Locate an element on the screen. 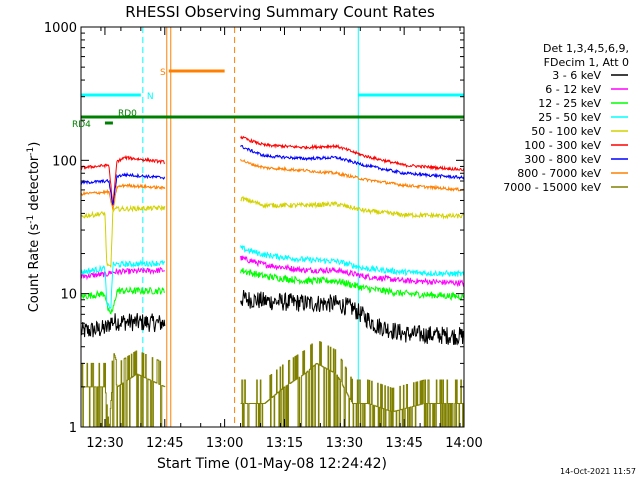 The height and width of the screenshot is (480, 640). x-tick-label: 13:00 is located at coordinates (224, 443).